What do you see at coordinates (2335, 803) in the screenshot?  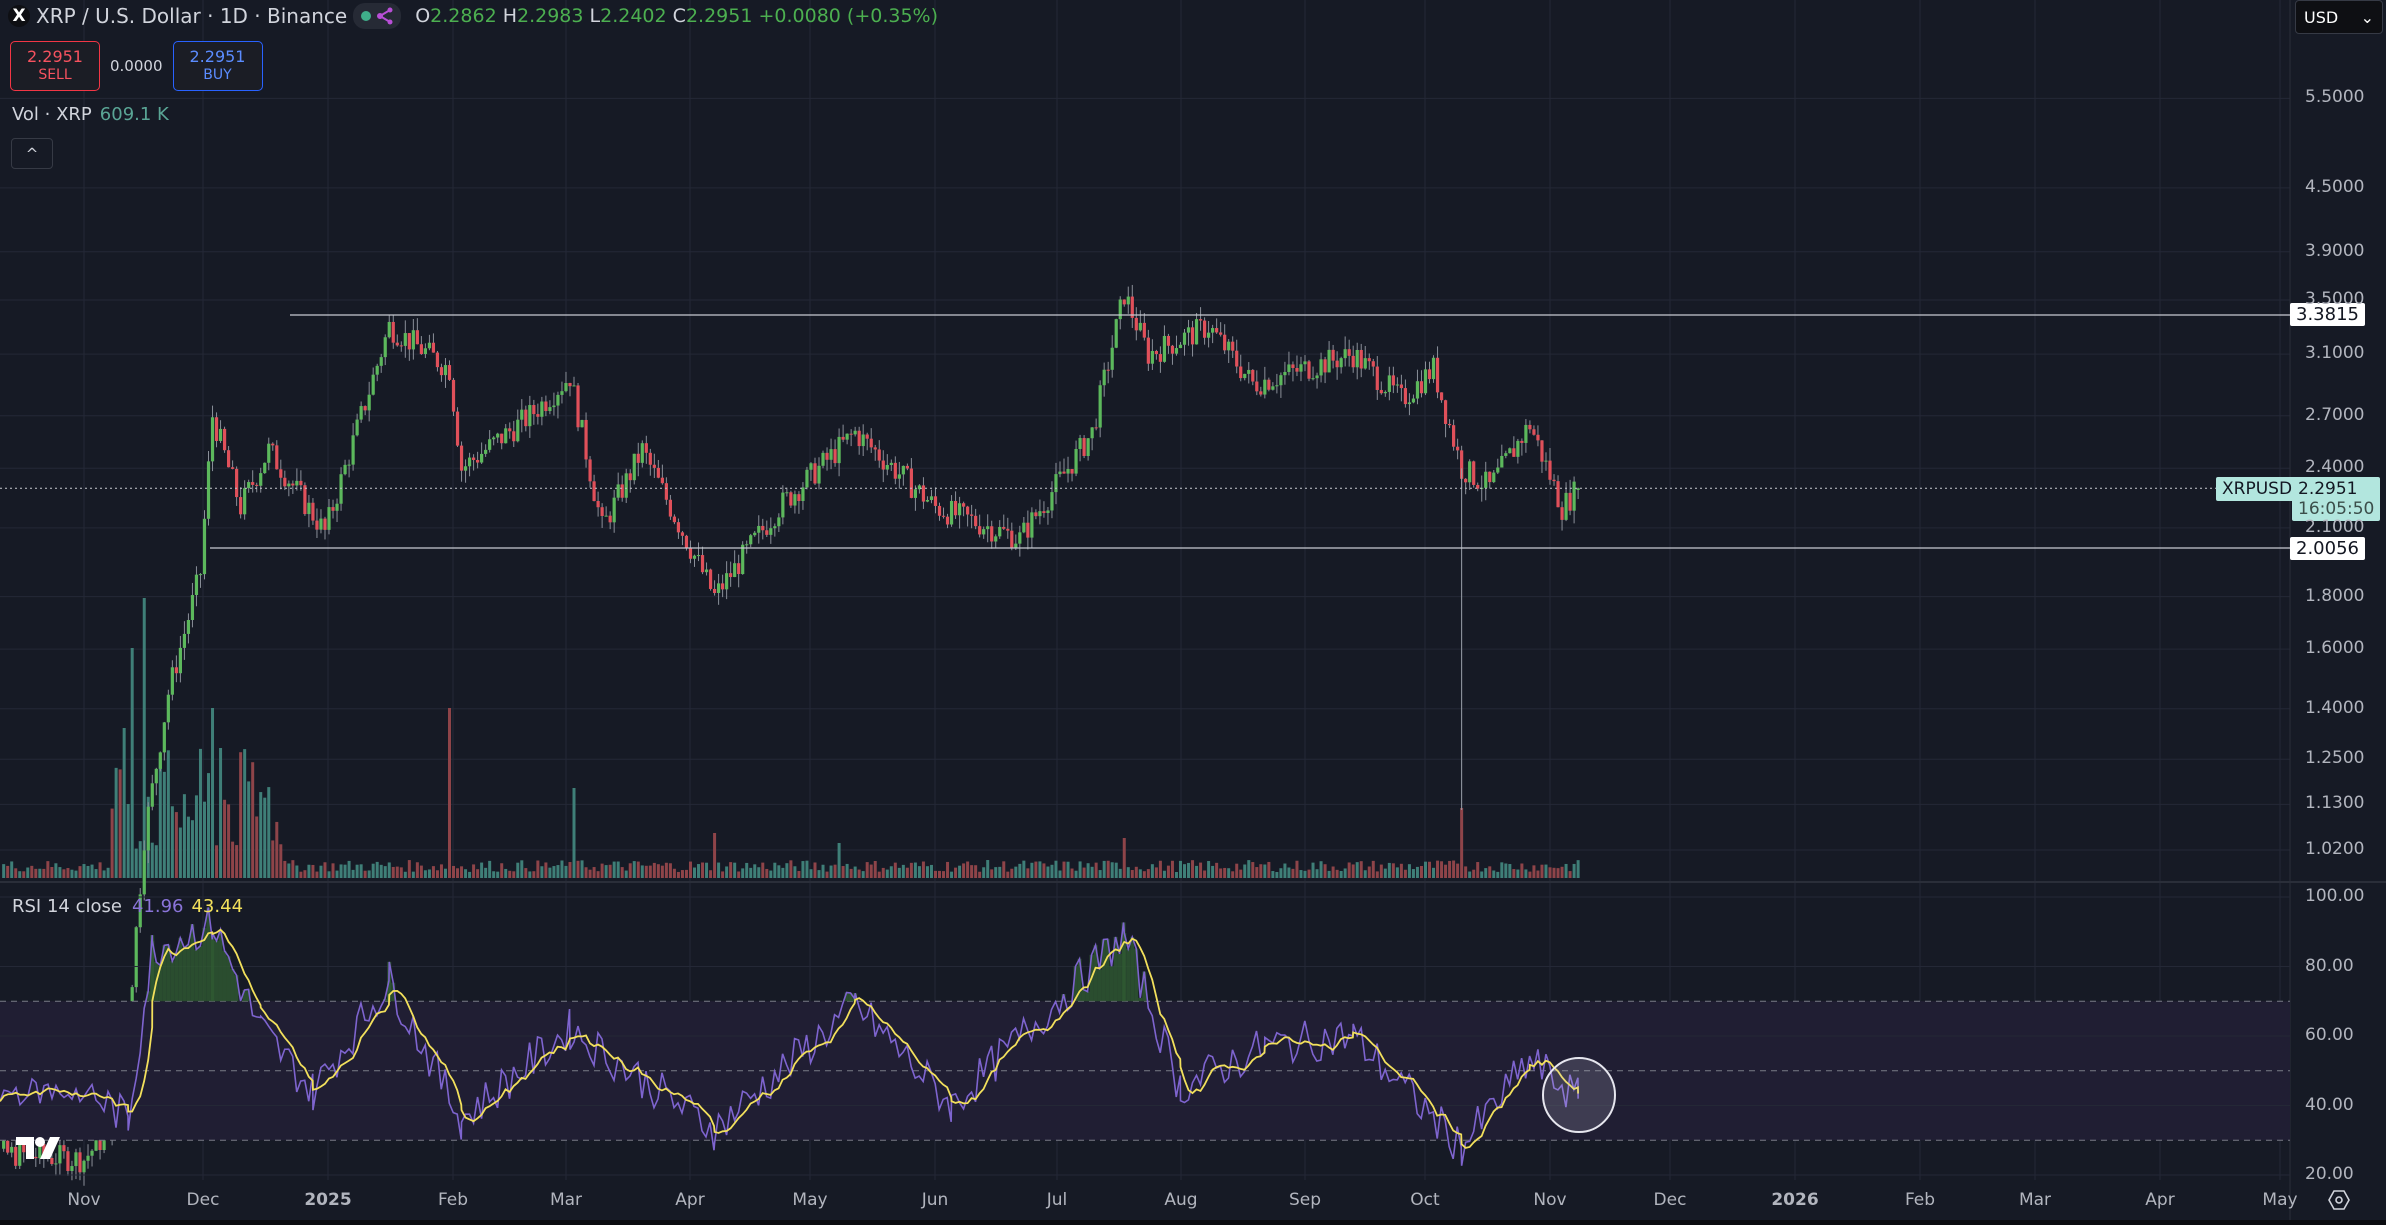 I see `price-tick: 1.1300` at bounding box center [2335, 803].